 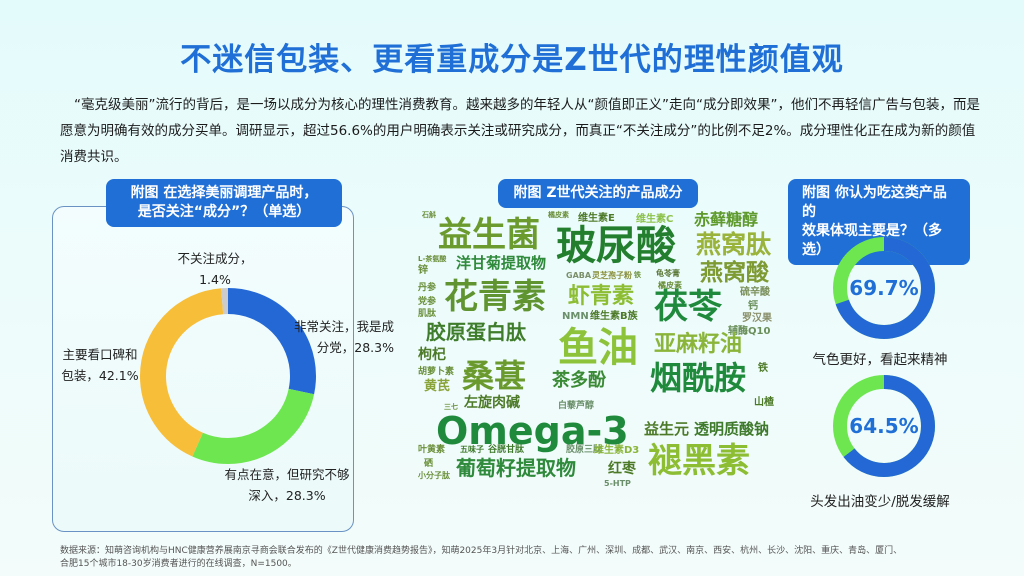 What do you see at coordinates (100, 354) in the screenshot?
I see `label-text: 主要看口碑和` at bounding box center [100, 354].